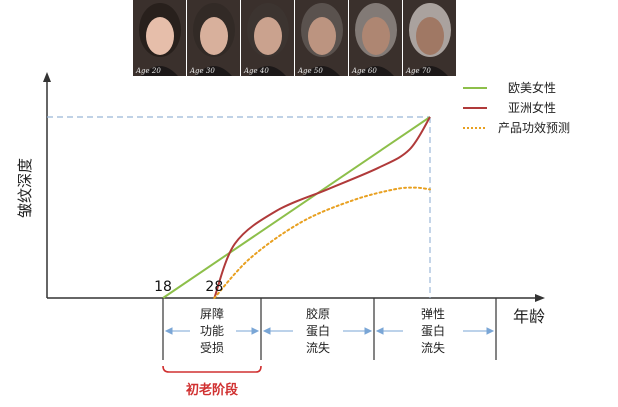 The width and height of the screenshot is (618, 407). Describe the element at coordinates (148, 71) in the screenshot. I see `face-age-label: Age 20` at that location.